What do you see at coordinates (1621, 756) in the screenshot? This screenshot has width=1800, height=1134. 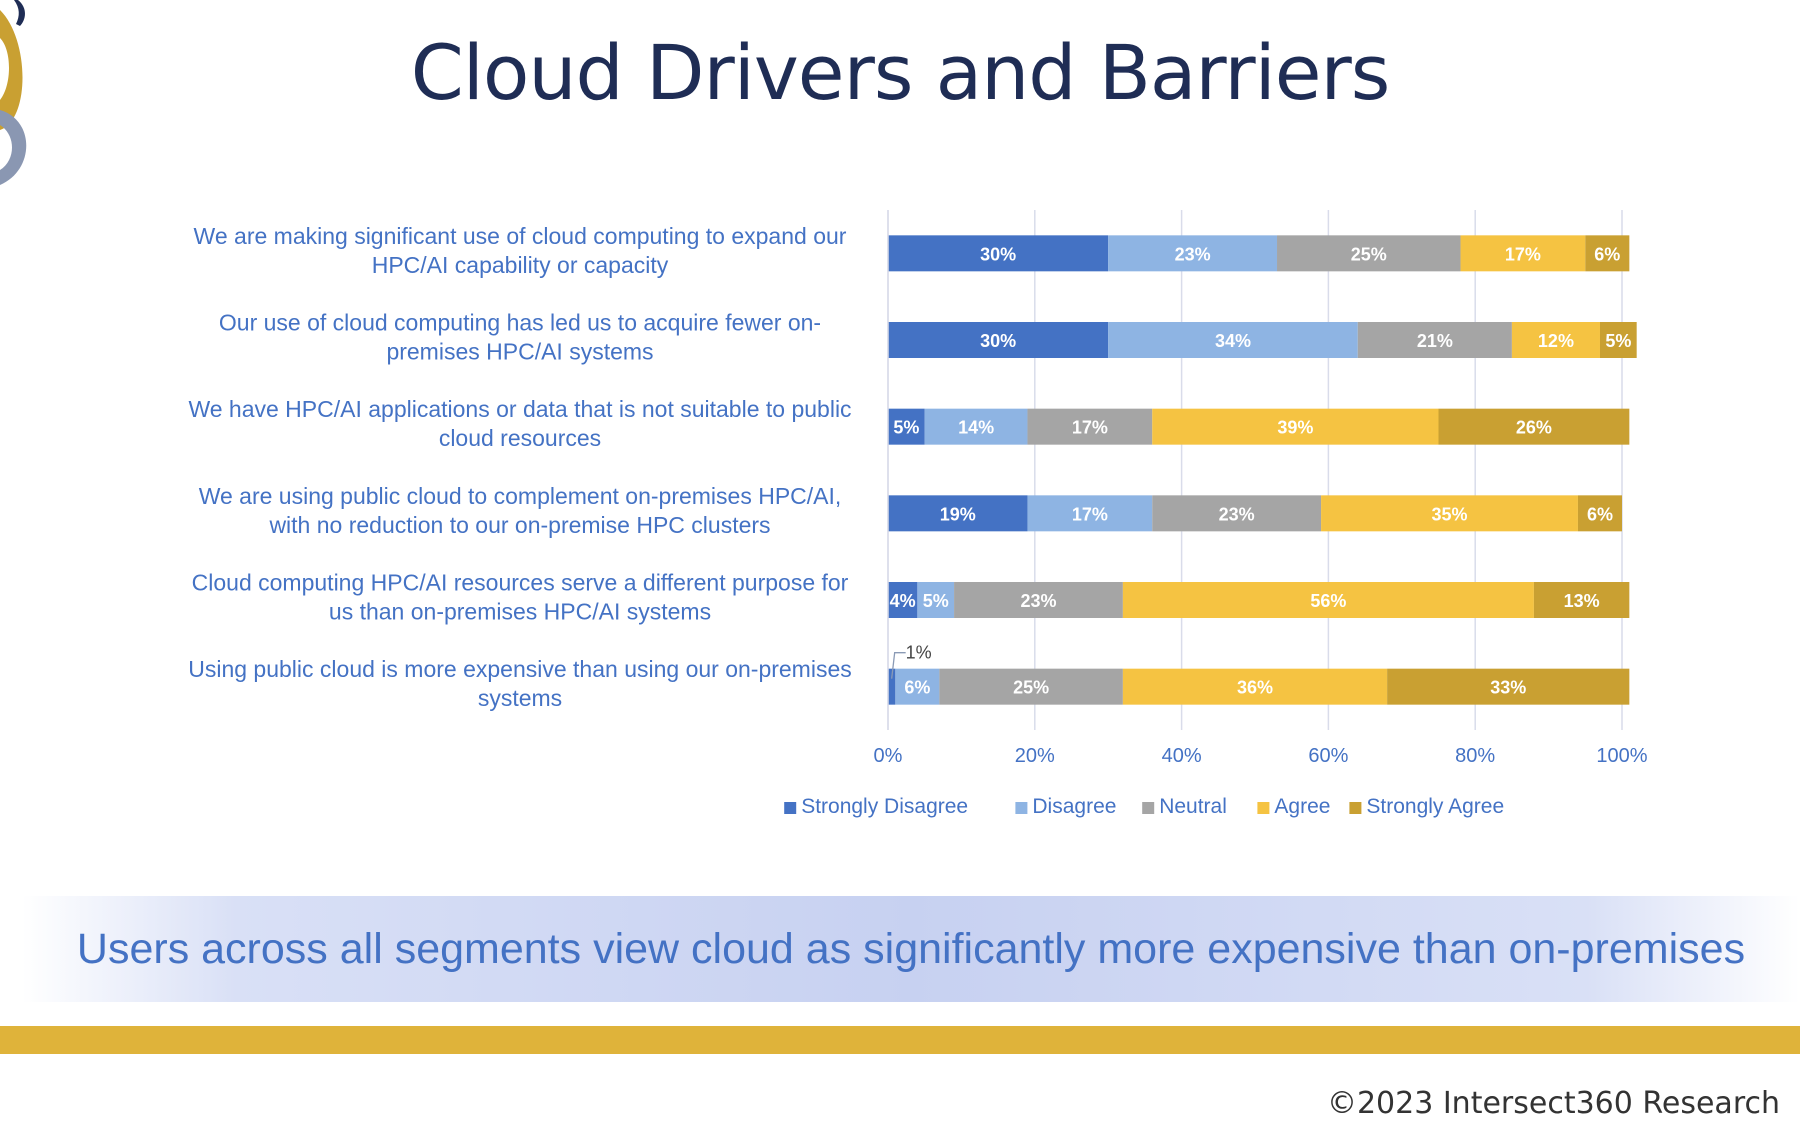 I see `x-tick-label: 100%` at bounding box center [1621, 756].